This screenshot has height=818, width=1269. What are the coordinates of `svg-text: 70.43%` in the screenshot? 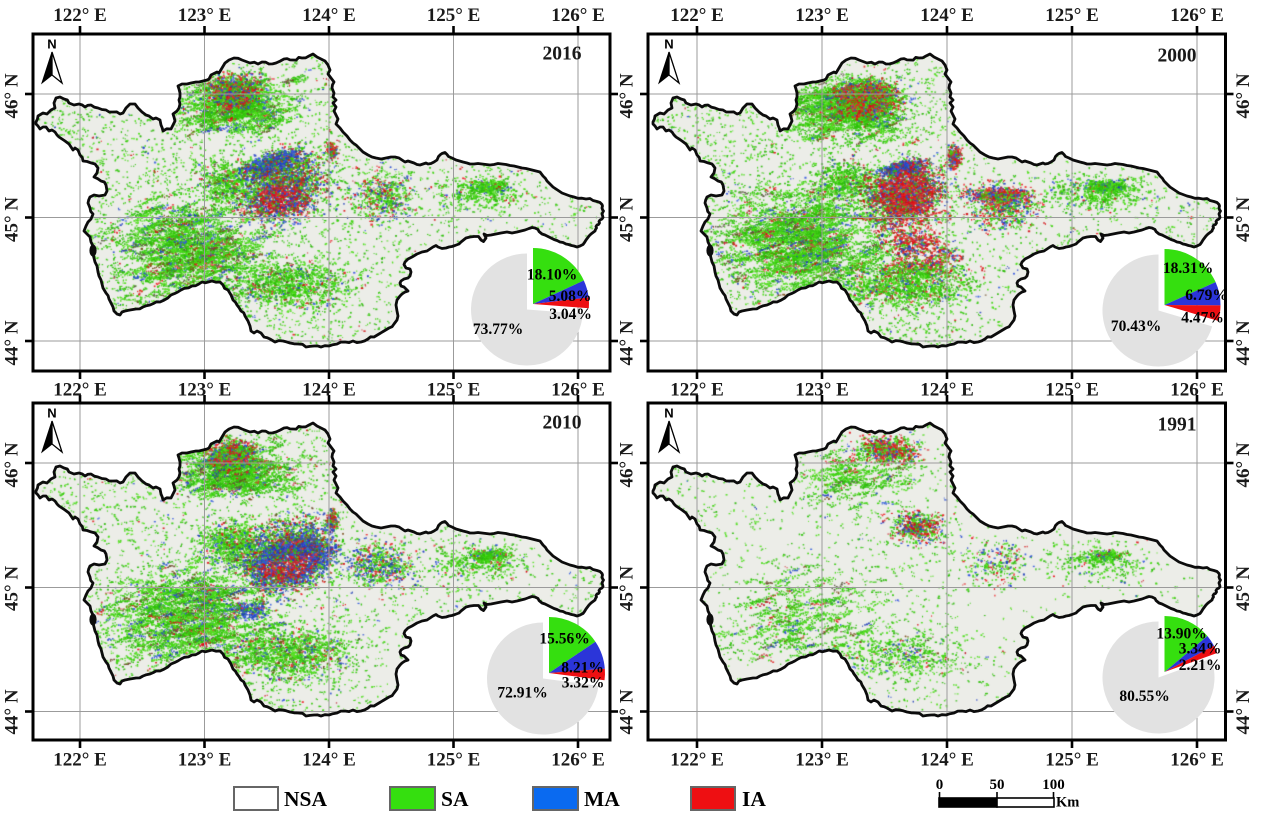 It's located at (1136, 326).